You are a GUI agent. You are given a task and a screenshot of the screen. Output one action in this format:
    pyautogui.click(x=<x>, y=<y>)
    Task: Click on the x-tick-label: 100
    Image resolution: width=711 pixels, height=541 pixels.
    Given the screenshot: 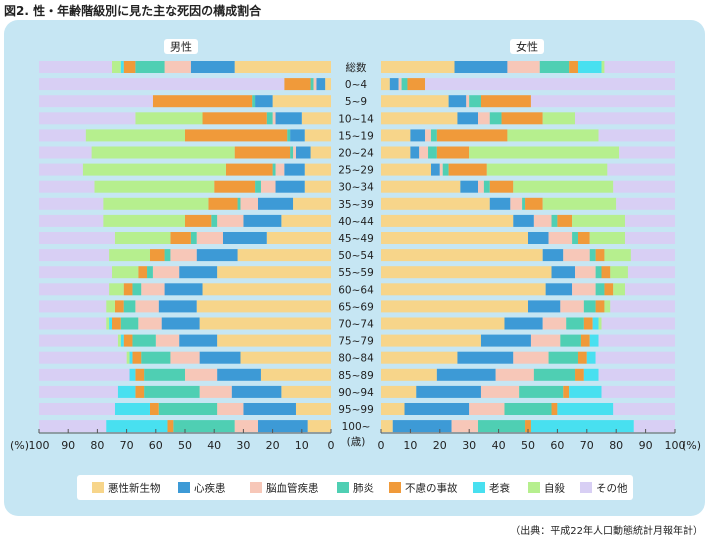 What is the action you would take?
    pyautogui.click(x=675, y=445)
    